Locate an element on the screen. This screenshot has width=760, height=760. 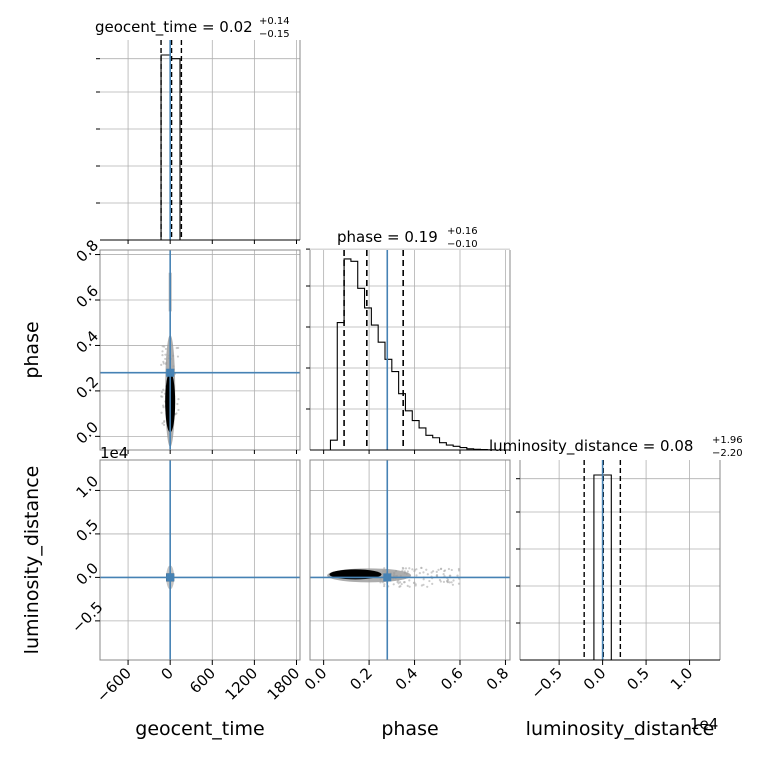
frame-distance-vs-phase is located at coordinates (410, 560).